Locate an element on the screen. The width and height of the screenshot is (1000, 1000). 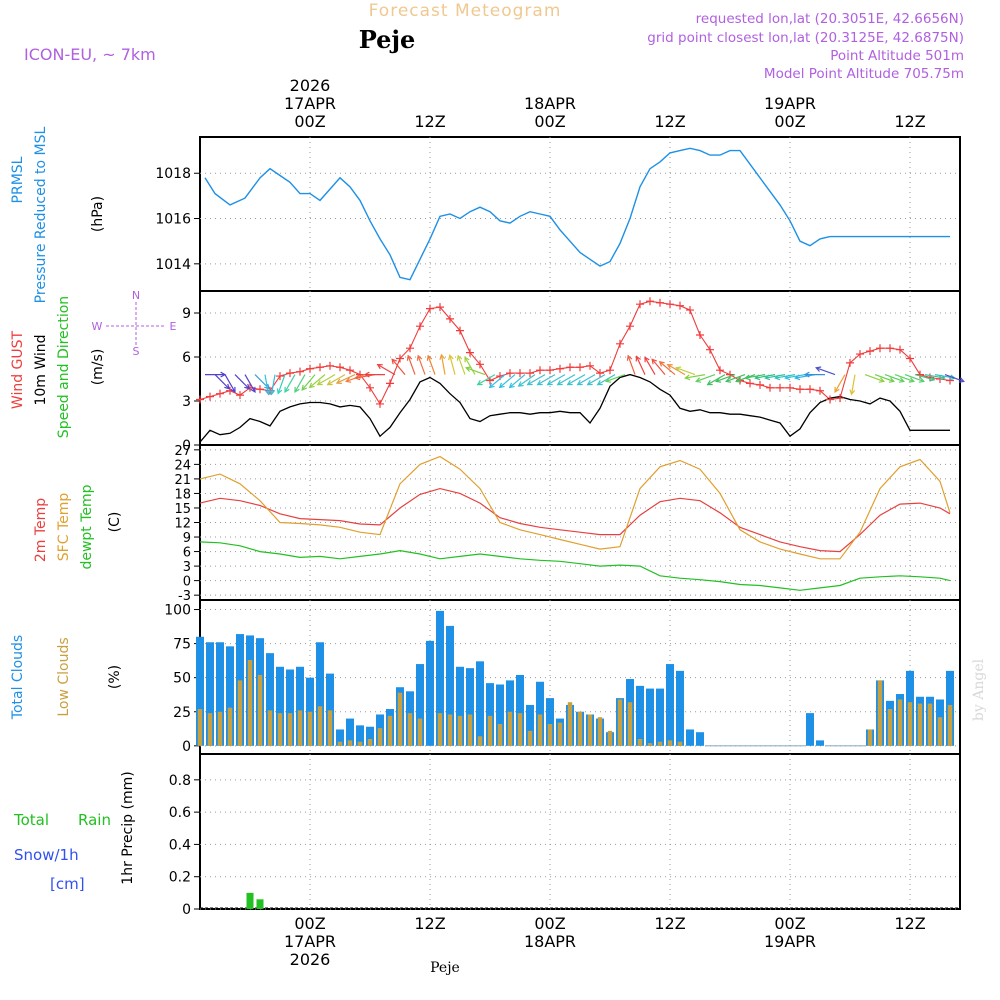
bottom-axis-label: 2026 is located at coordinates (310, 959).